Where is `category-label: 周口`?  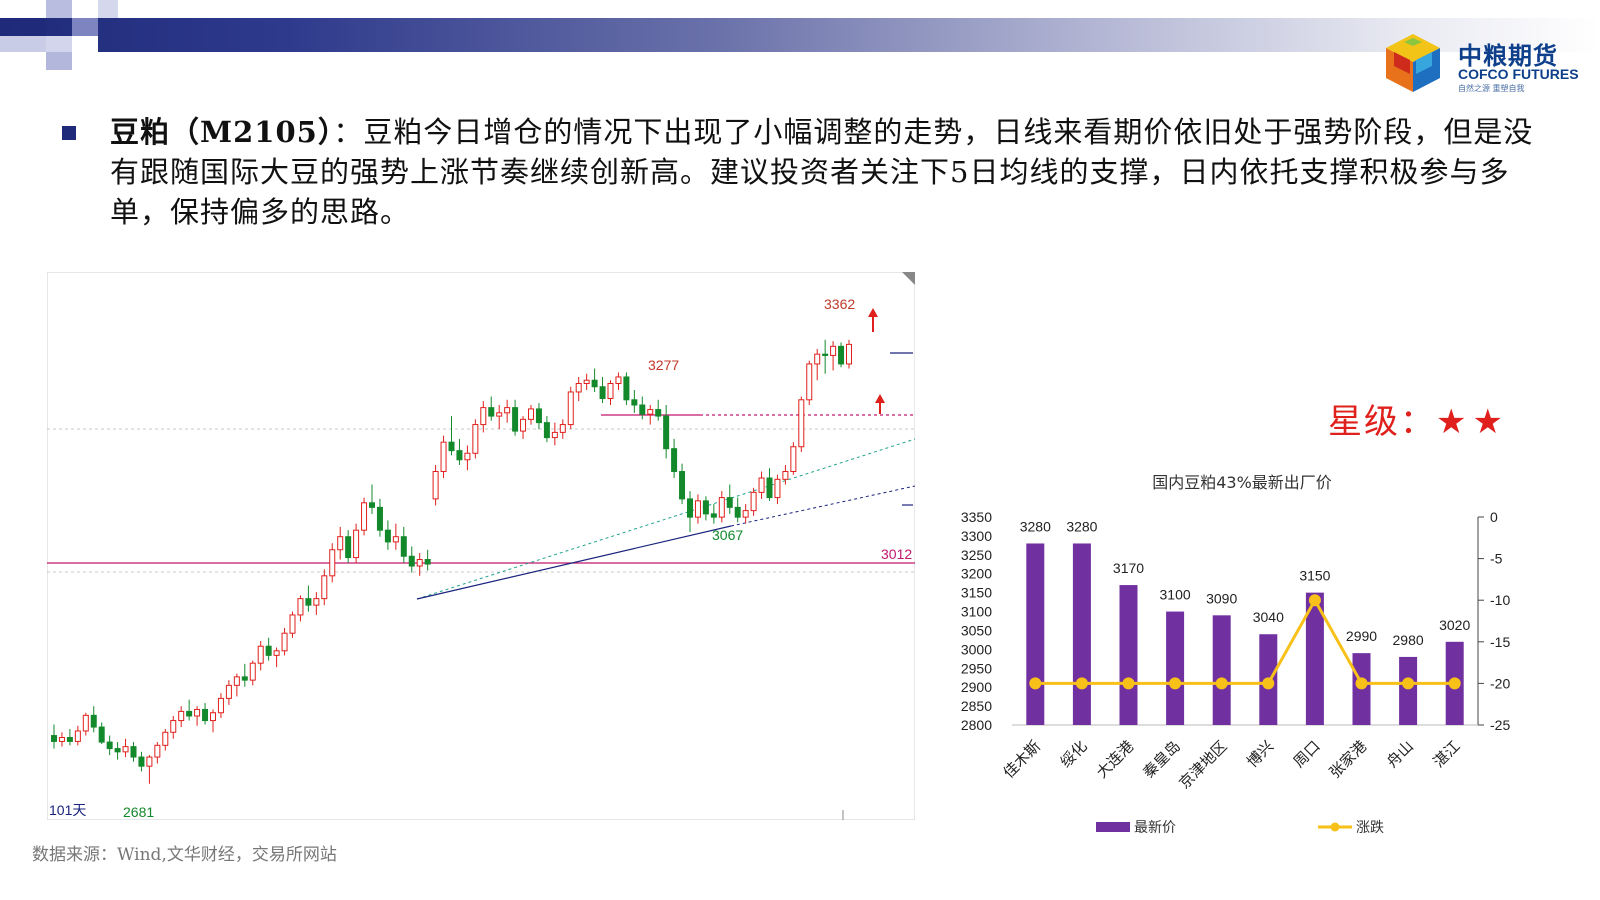
category-label: 周口 is located at coordinates (1307, 754).